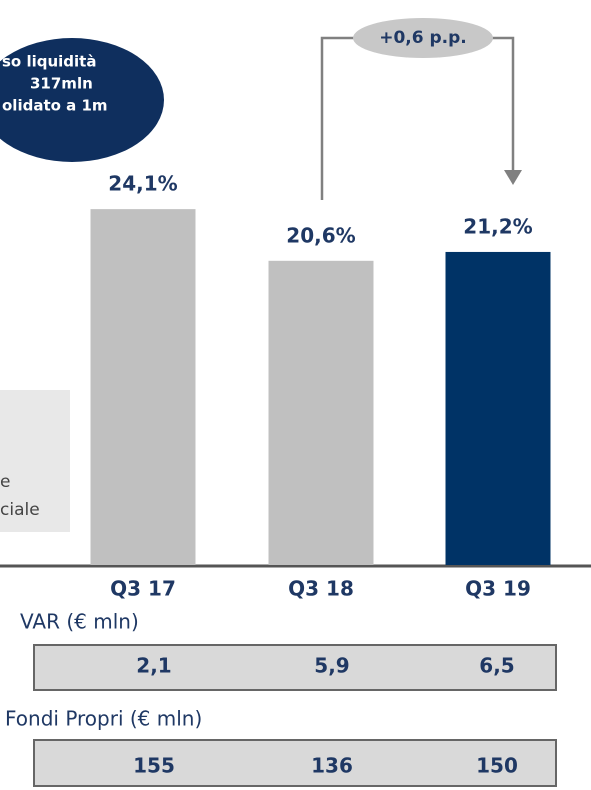 The height and width of the screenshot is (790, 591). What do you see at coordinates (332, 766) in the screenshot?
I see `table-cell: 136` at bounding box center [332, 766].